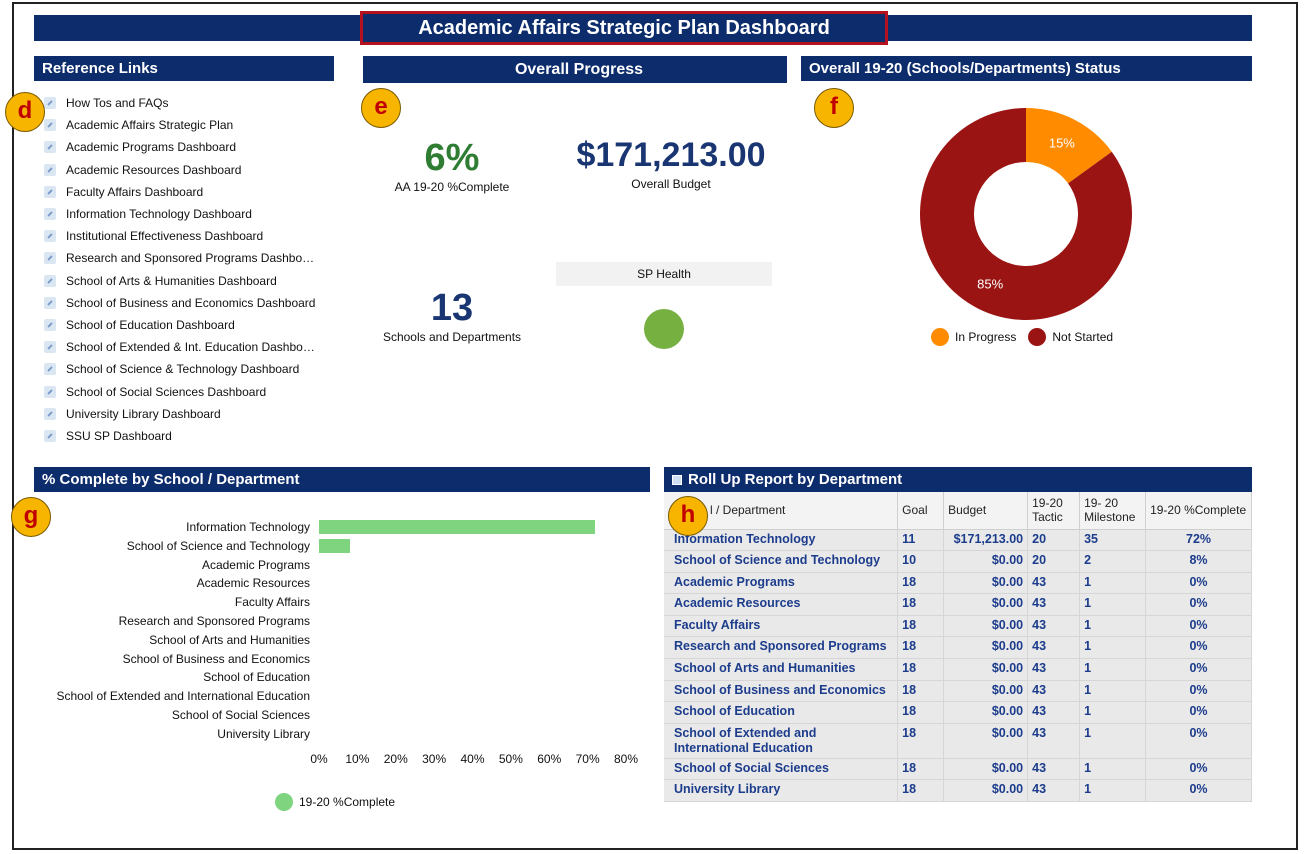 The height and width of the screenshot is (854, 1310). Describe the element at coordinates (958, 712) in the screenshot. I see `table-row: School of Education 18 $0.00 43 1 0%` at that location.